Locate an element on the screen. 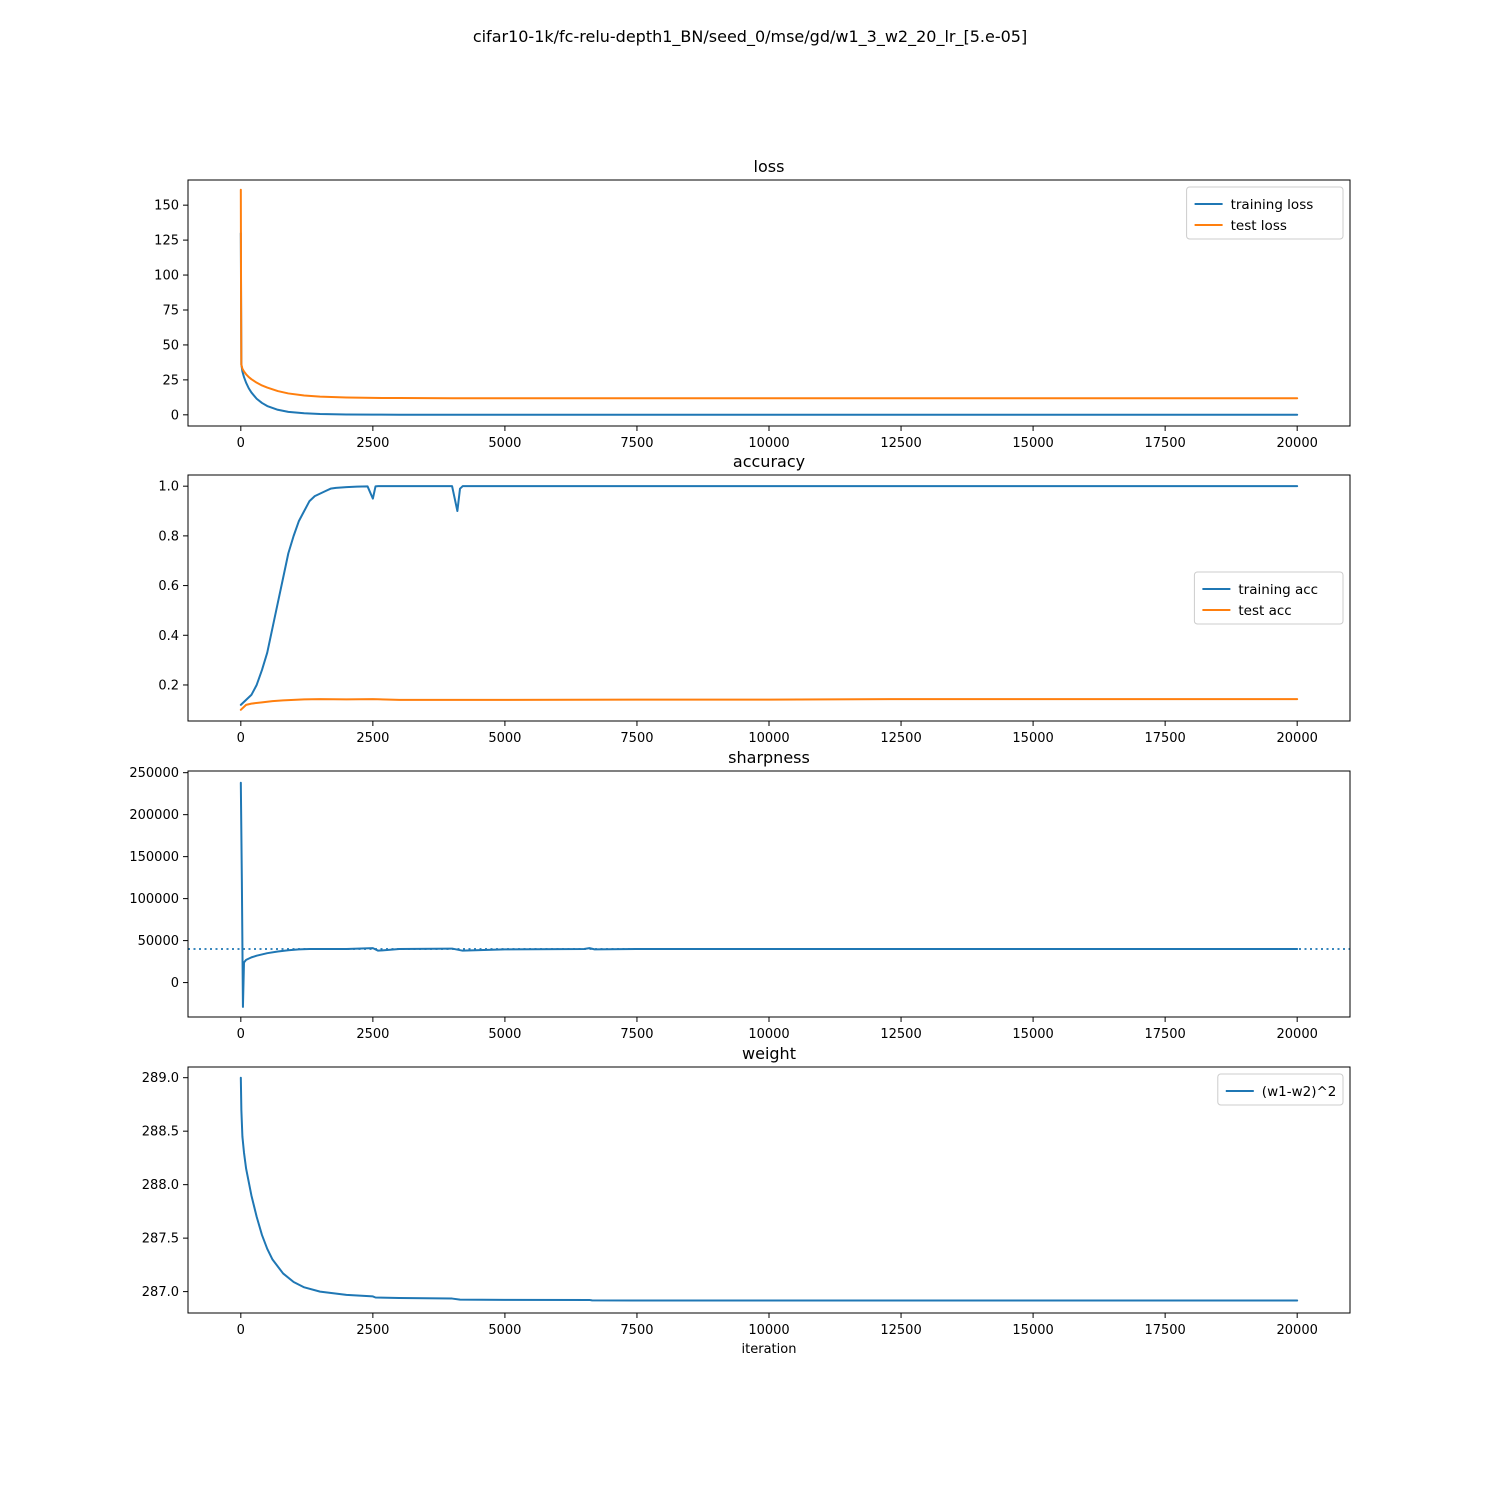  accuracy-series-training-acc is located at coordinates (769, 595).